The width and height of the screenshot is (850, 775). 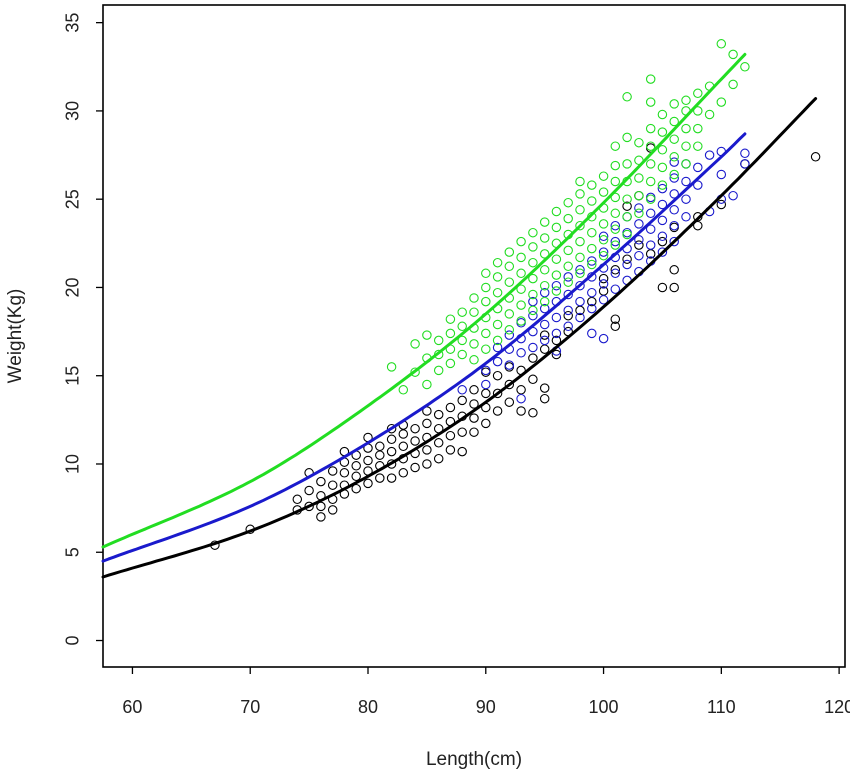 What do you see at coordinates (72, 23) in the screenshot?
I see `y-tick-label: 35` at bounding box center [72, 23].